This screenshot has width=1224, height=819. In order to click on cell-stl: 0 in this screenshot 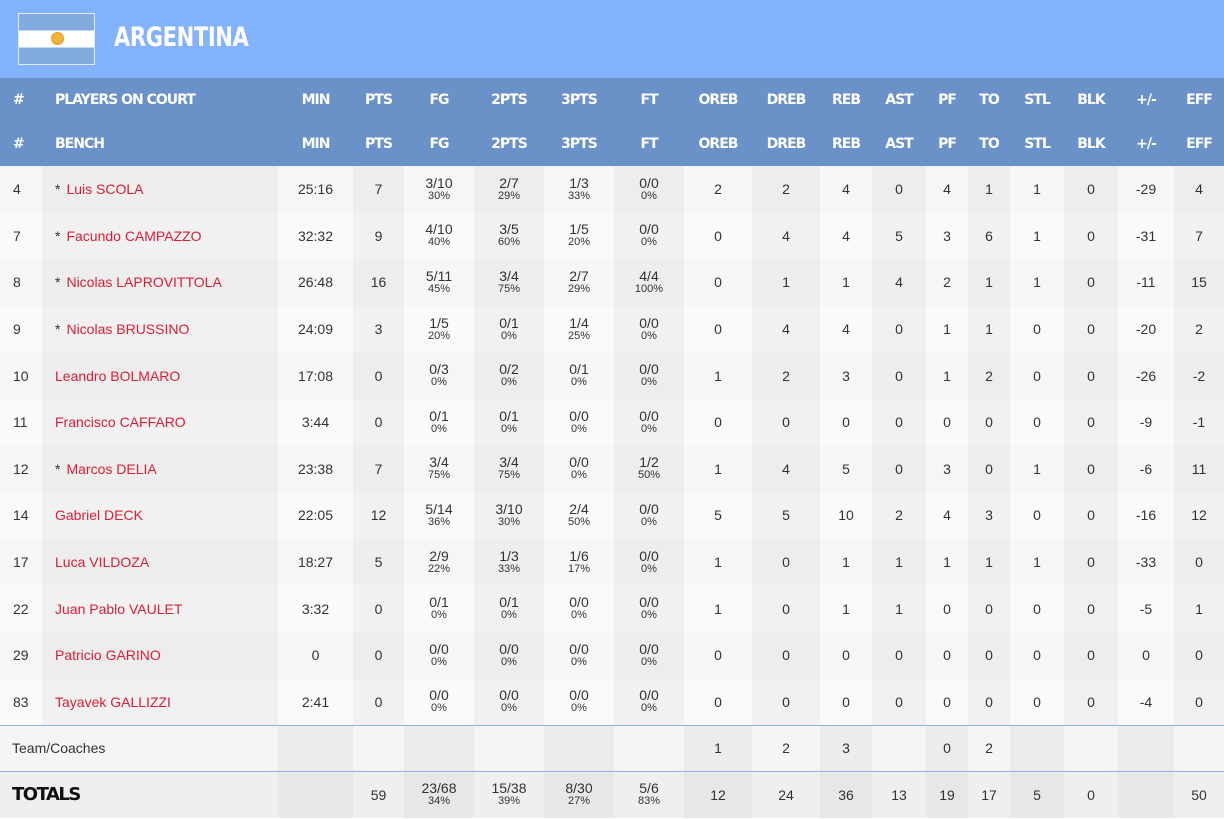, I will do `click(1037, 702)`.